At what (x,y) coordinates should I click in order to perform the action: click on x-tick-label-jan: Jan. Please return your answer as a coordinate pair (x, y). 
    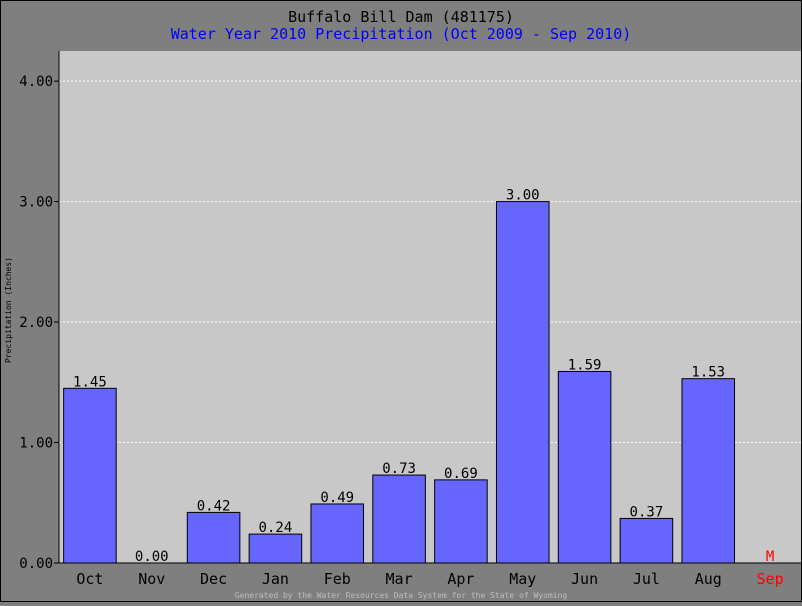
    Looking at the image, I should click on (275, 579).